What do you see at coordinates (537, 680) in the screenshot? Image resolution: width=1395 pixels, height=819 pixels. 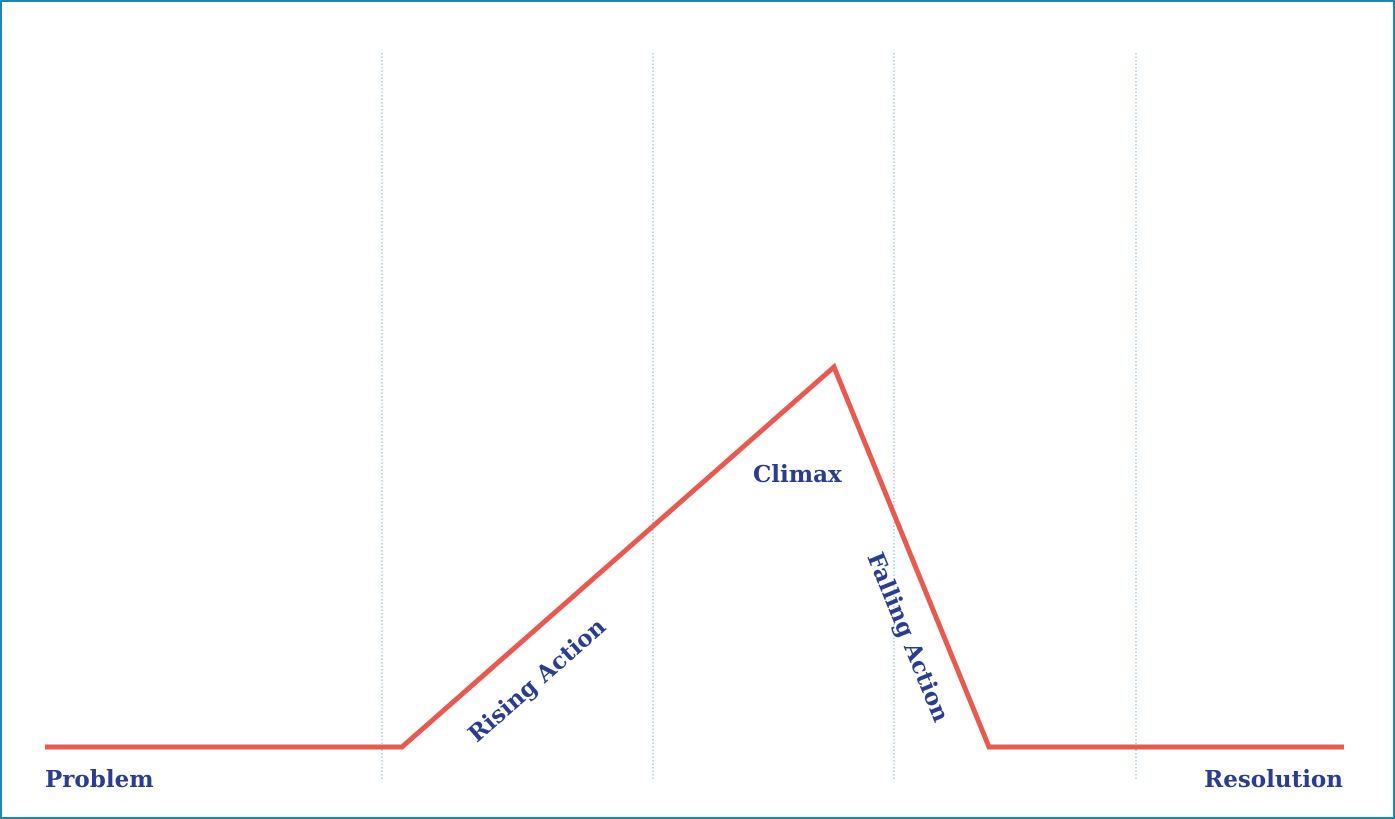 I see `label-rising-action: Rising Action` at bounding box center [537, 680].